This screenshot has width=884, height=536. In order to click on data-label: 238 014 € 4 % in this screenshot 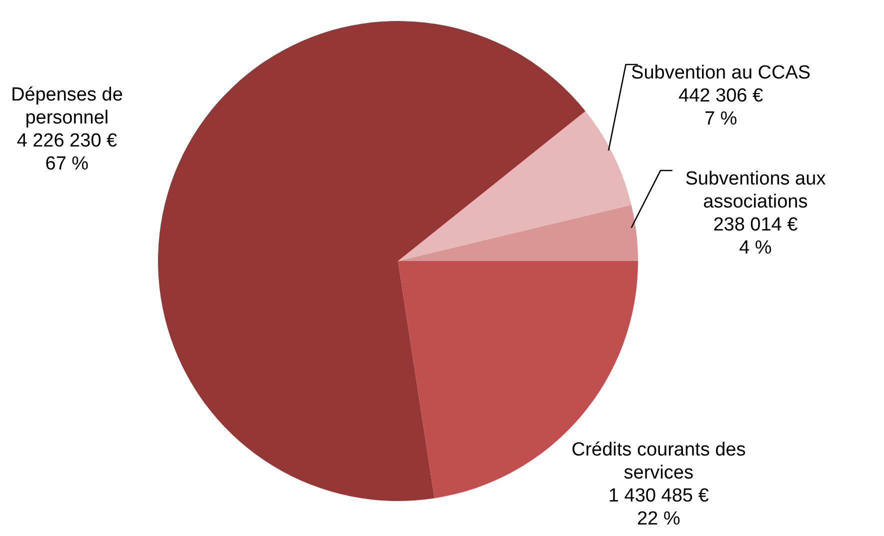, I will do `click(755, 236)`.